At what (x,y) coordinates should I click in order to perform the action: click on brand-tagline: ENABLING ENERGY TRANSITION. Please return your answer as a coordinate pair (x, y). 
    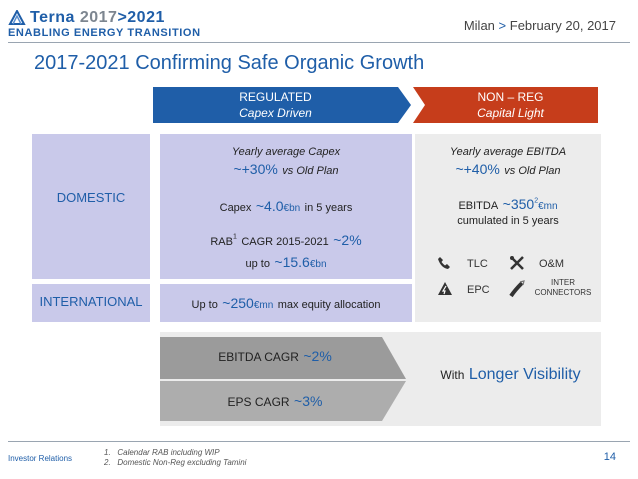
    Looking at the image, I should click on (104, 33).